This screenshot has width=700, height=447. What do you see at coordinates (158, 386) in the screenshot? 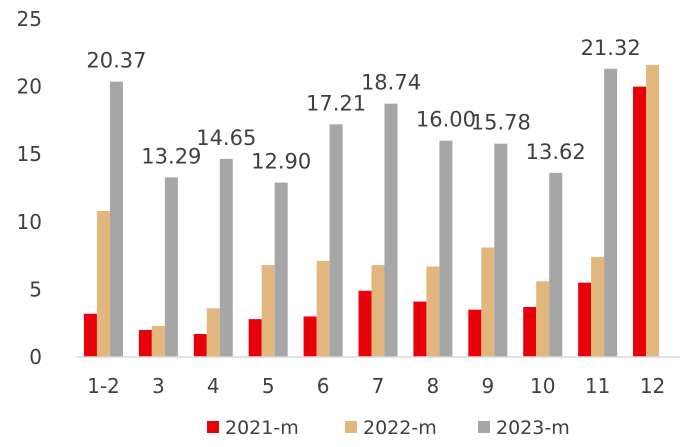
I see `x-tick-label: 3` at bounding box center [158, 386].